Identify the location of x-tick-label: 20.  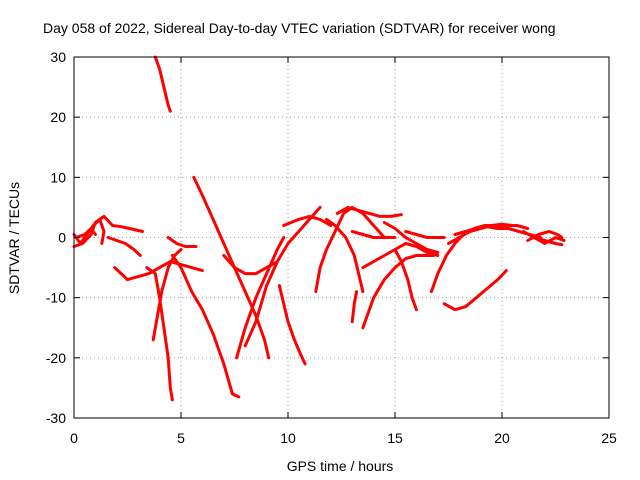
(502, 438).